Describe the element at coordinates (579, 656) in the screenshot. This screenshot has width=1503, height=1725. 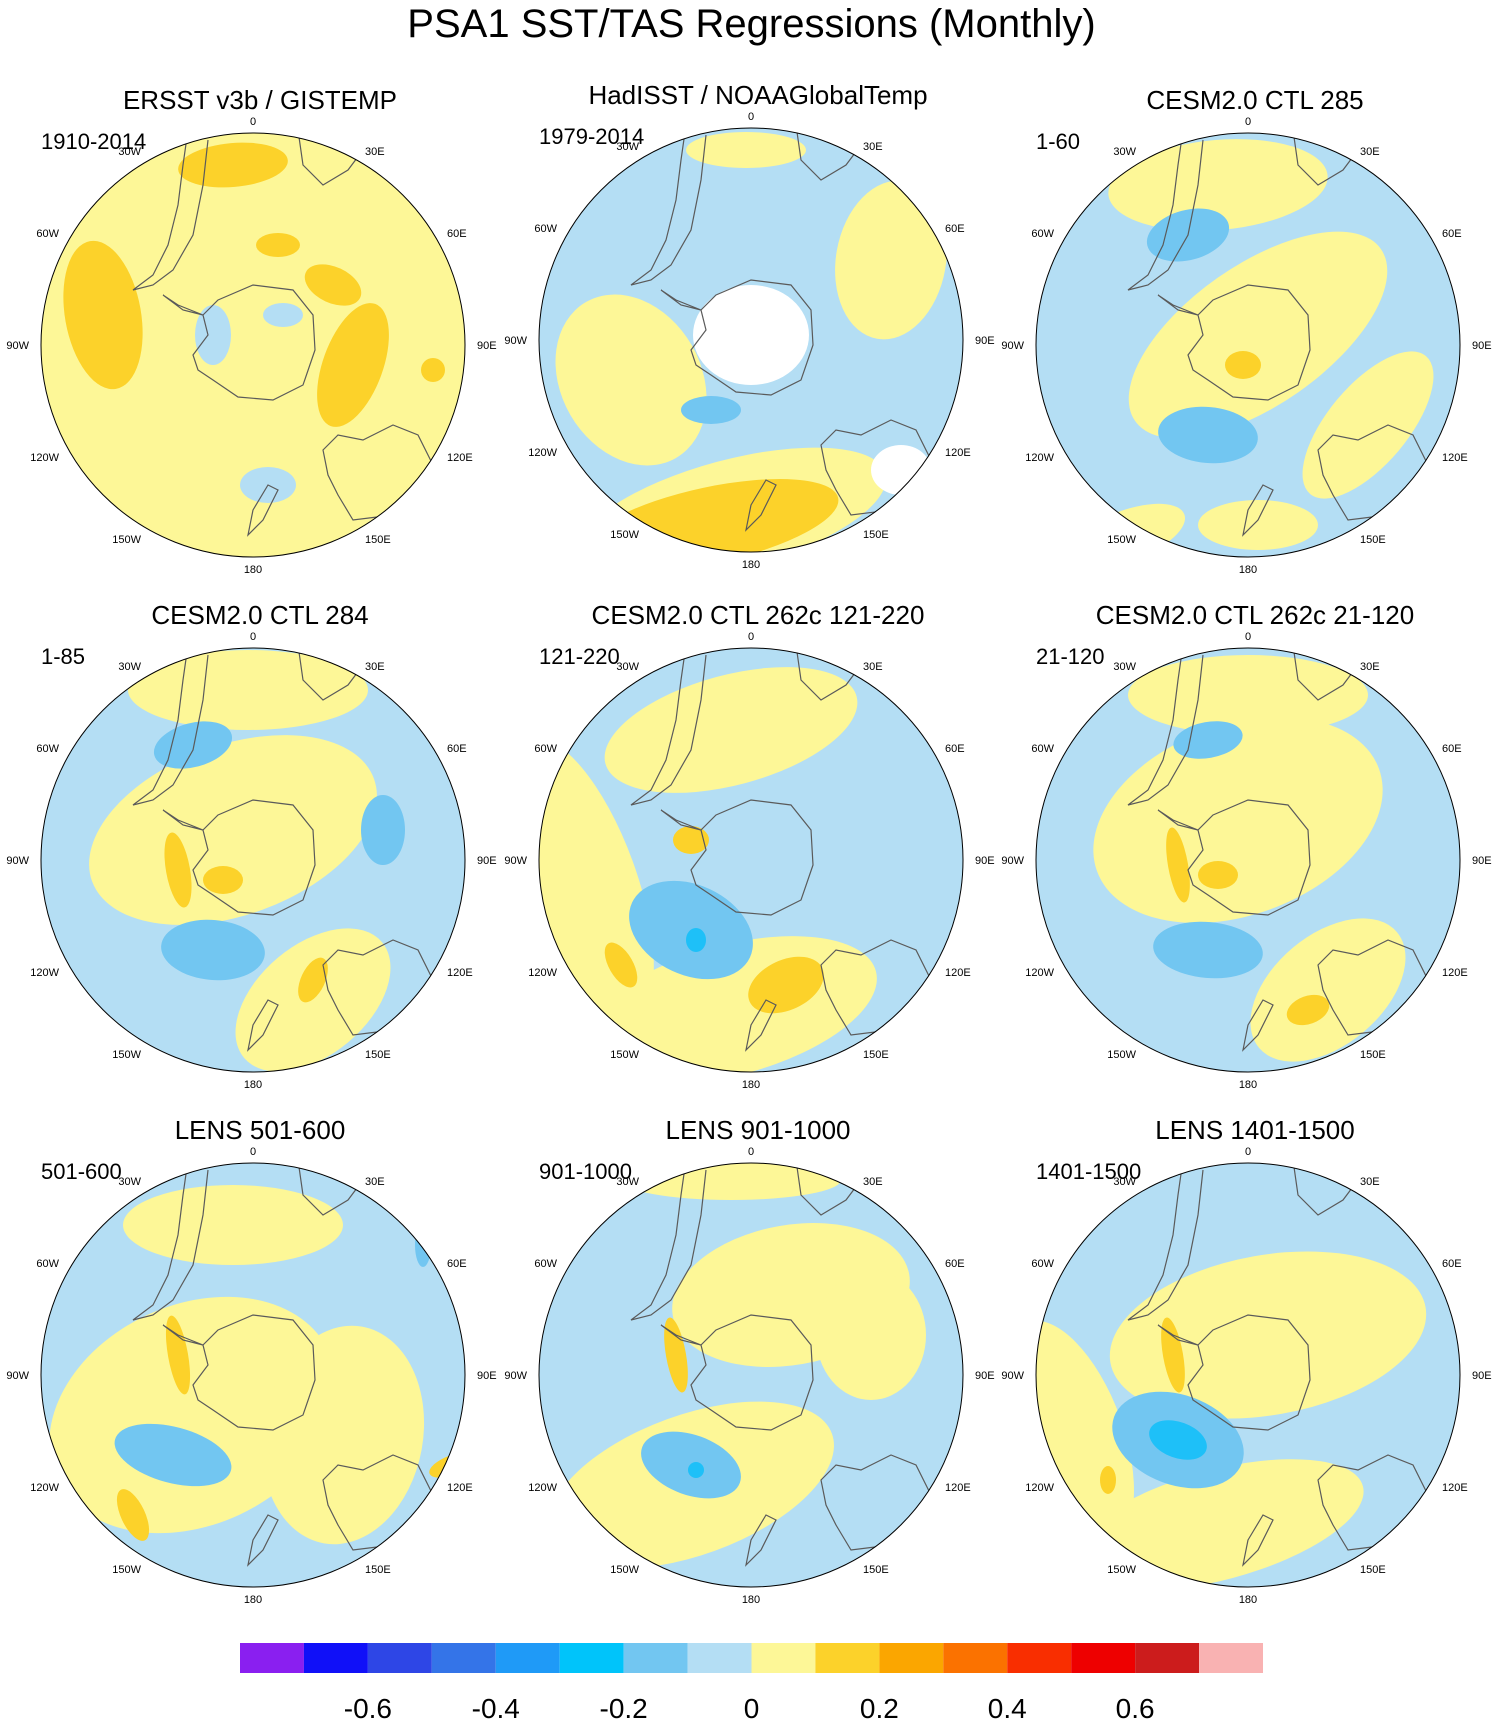
I see `panel-period-label: 121-220` at that location.